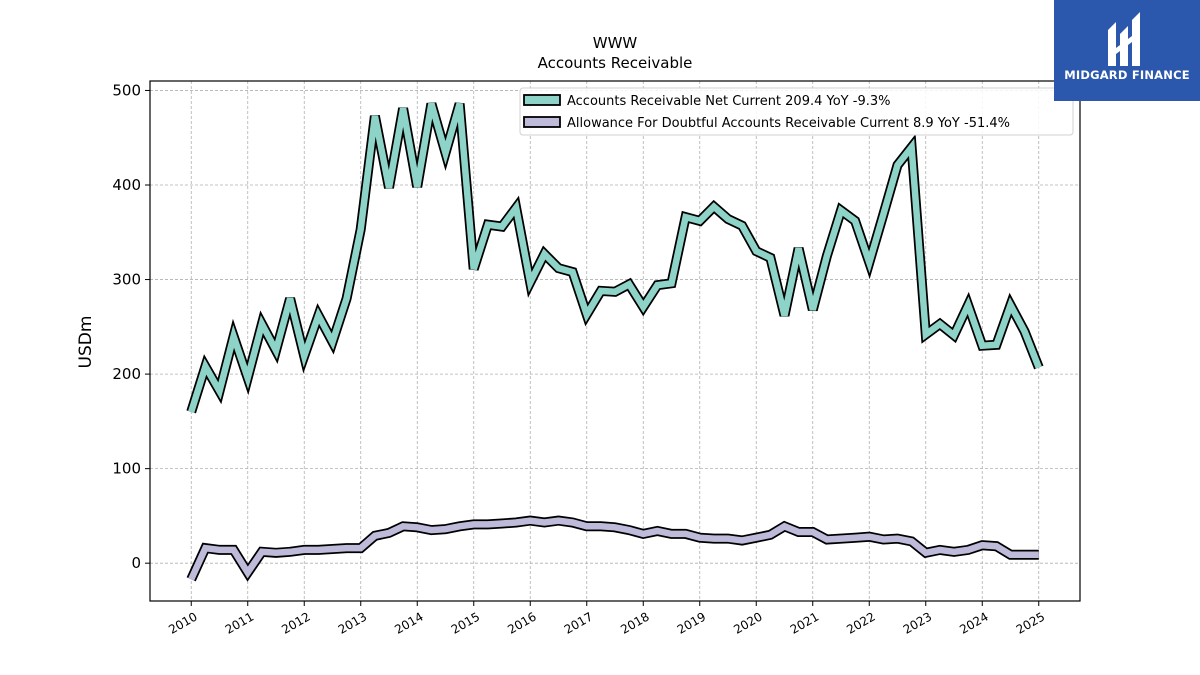  What do you see at coordinates (917, 622) in the screenshot?
I see `x-tick-label: 2023` at bounding box center [917, 622].